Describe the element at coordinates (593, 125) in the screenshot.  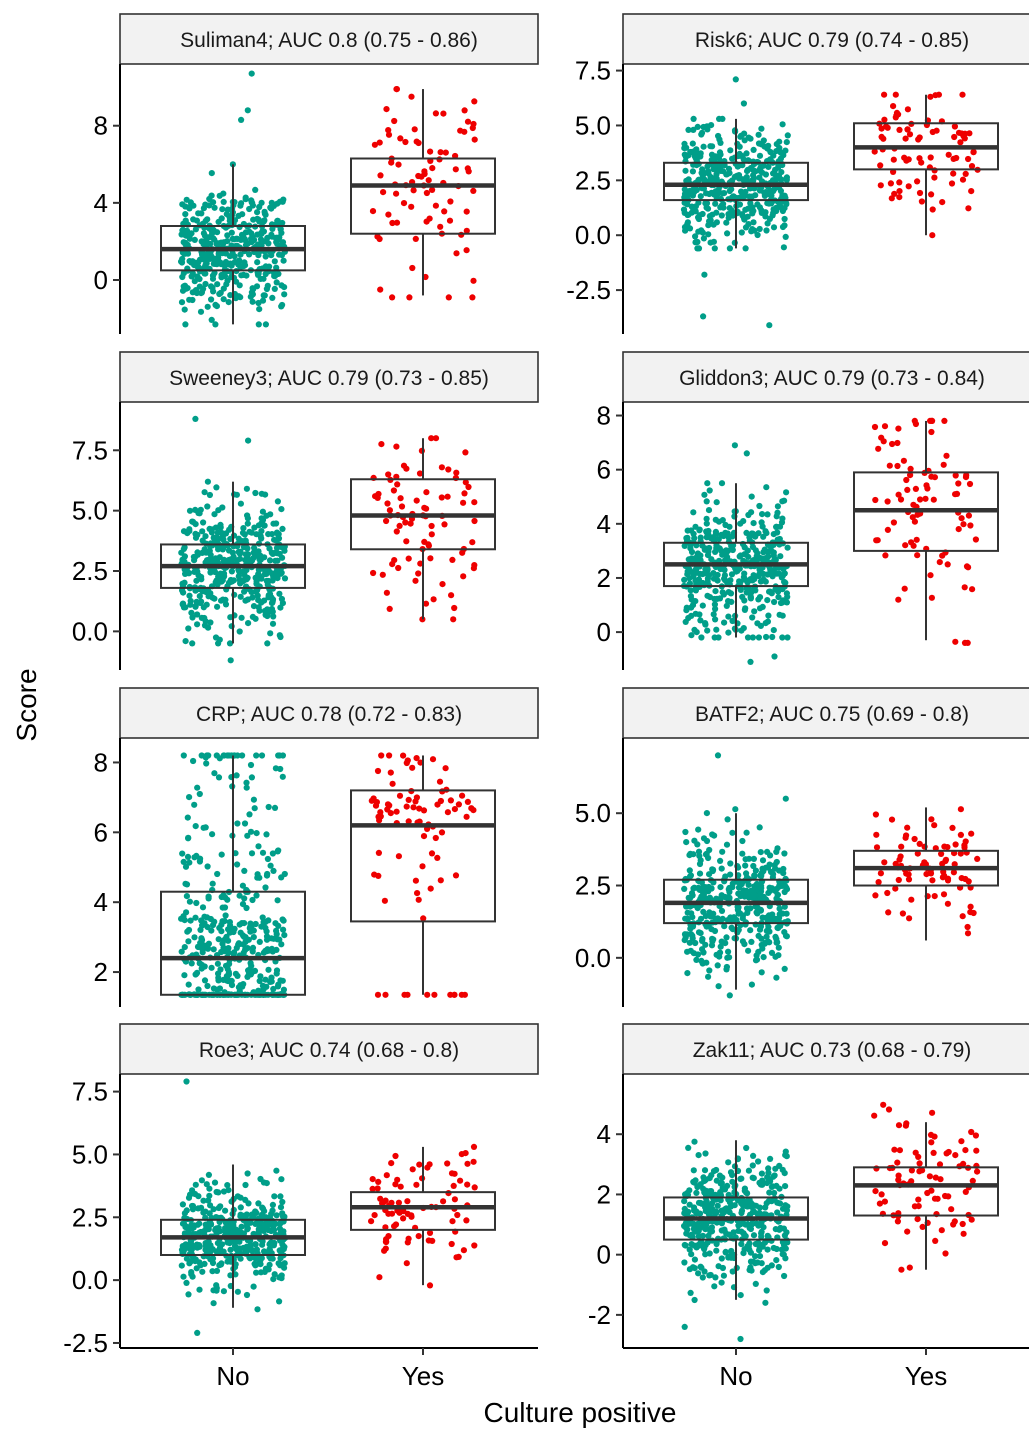
I see `y-tick-label: 5.0` at that location.